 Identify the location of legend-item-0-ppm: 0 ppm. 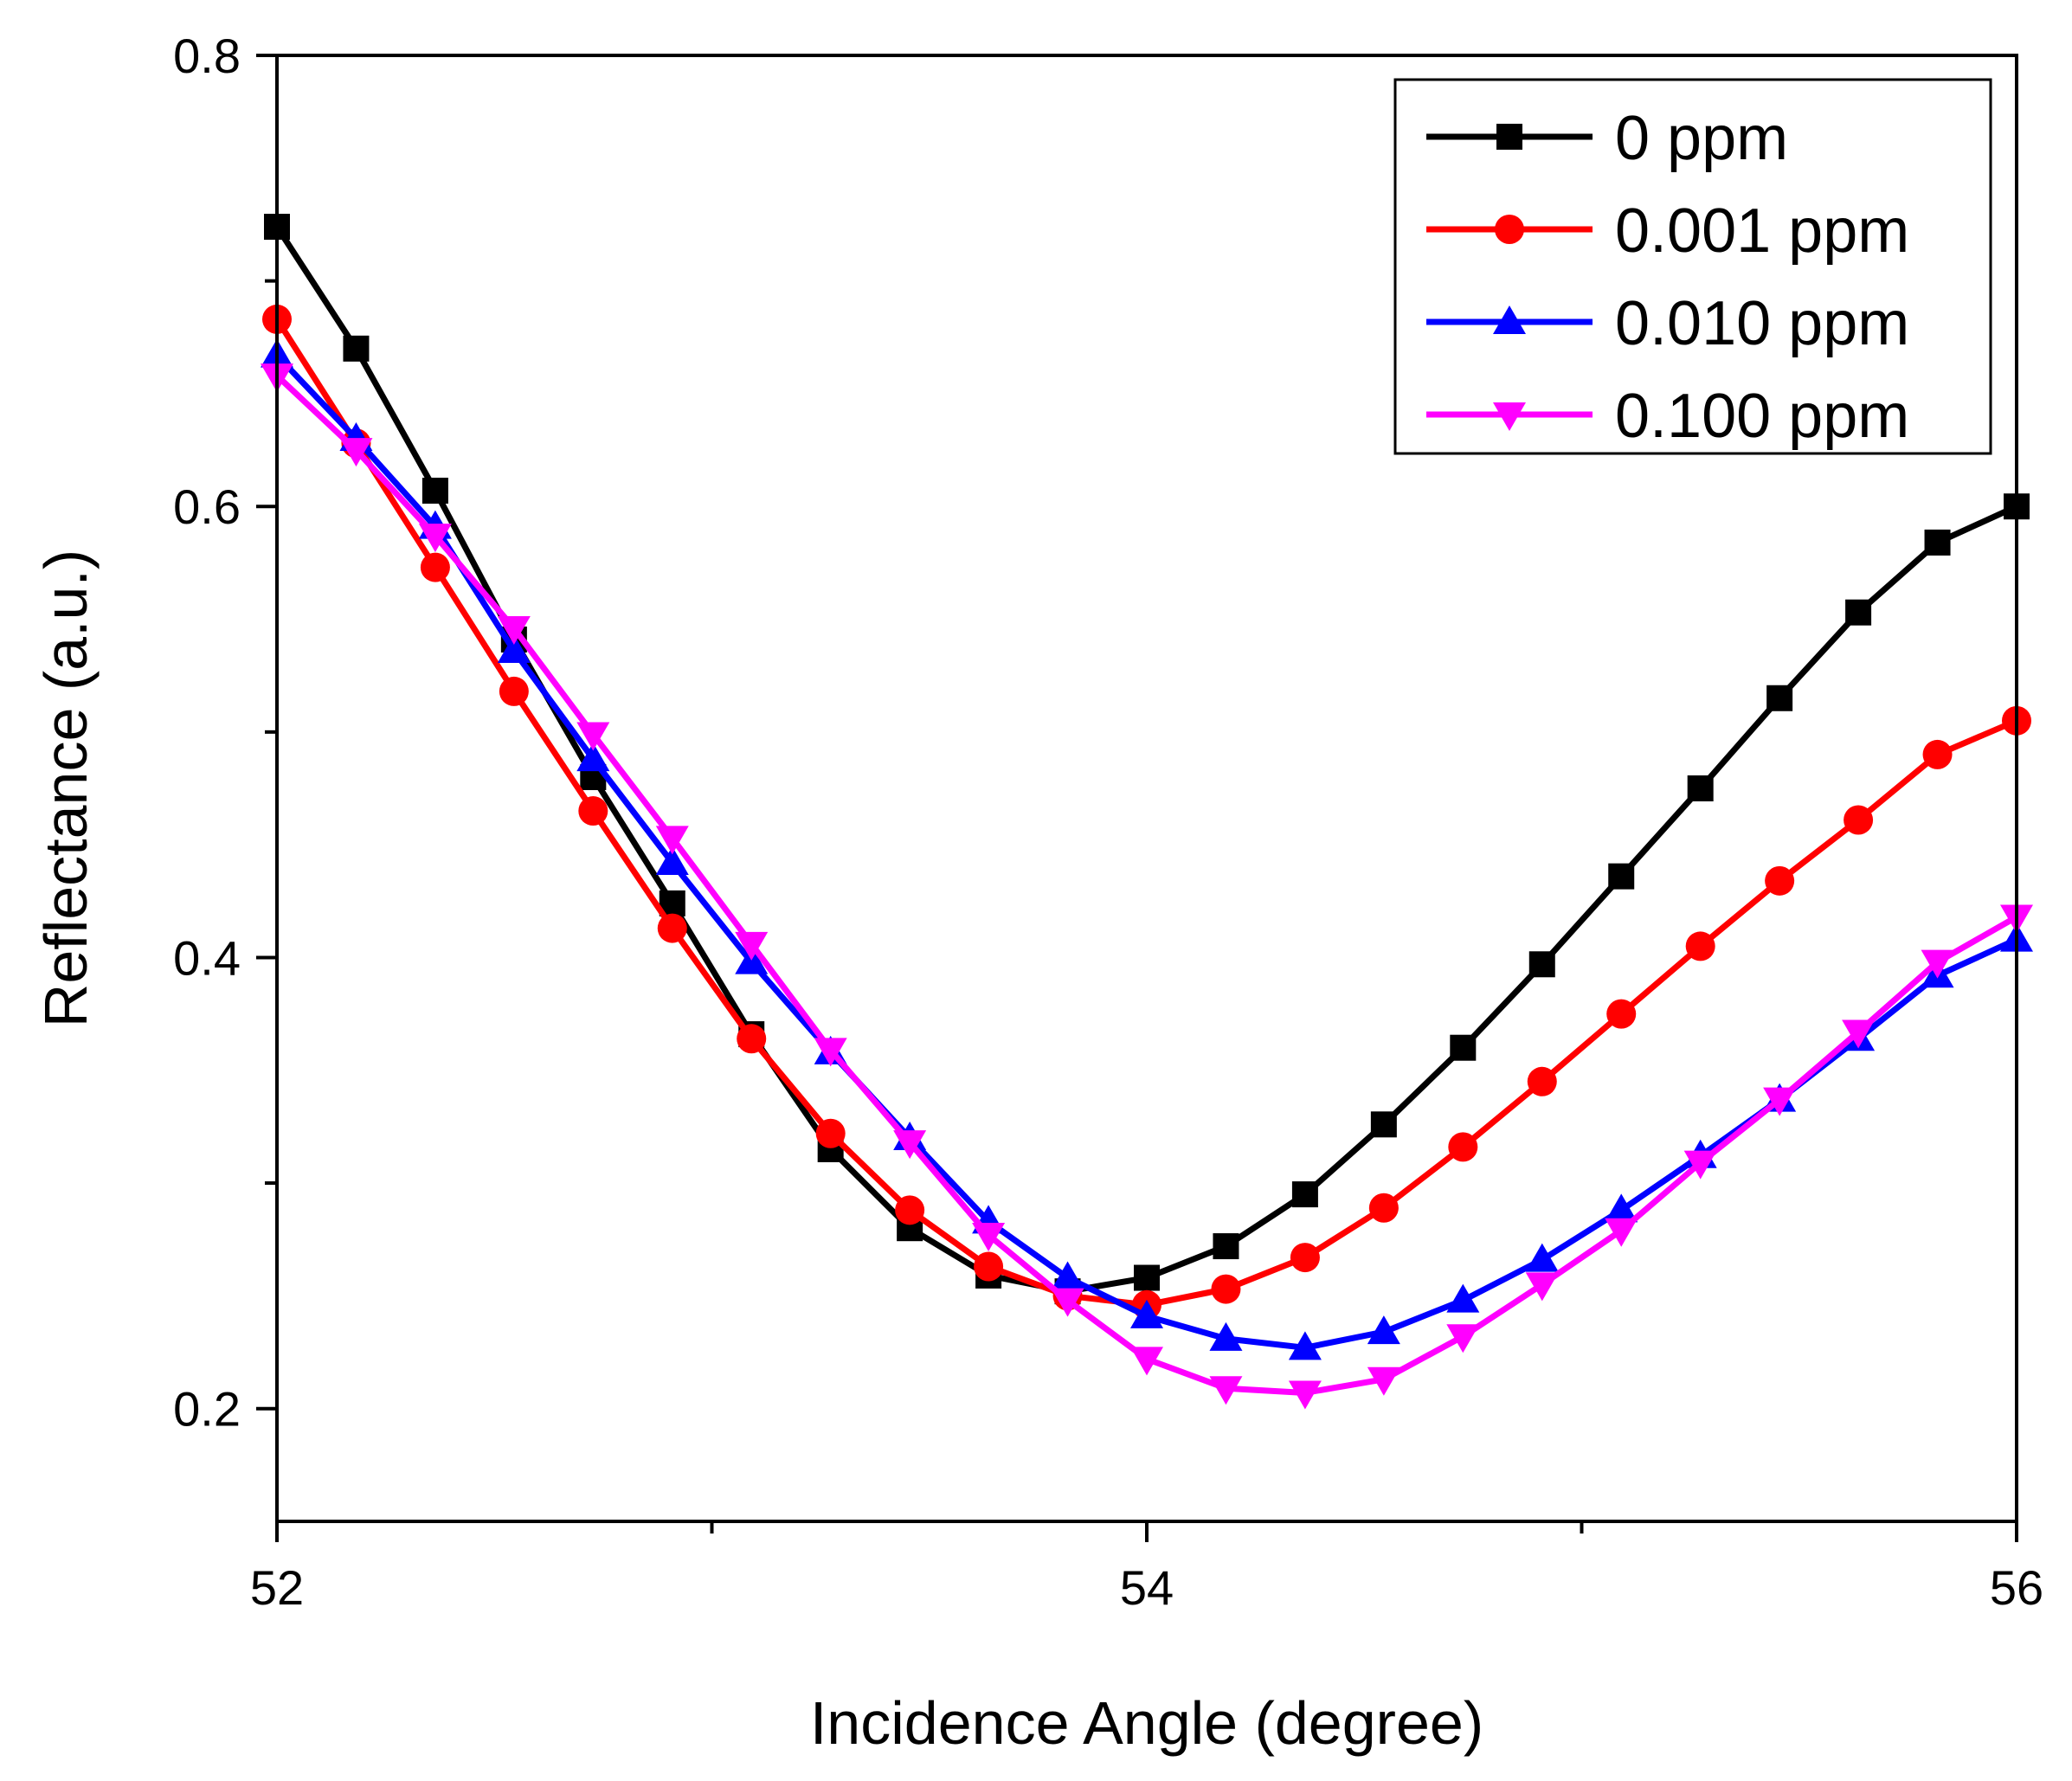
(1607, 138).